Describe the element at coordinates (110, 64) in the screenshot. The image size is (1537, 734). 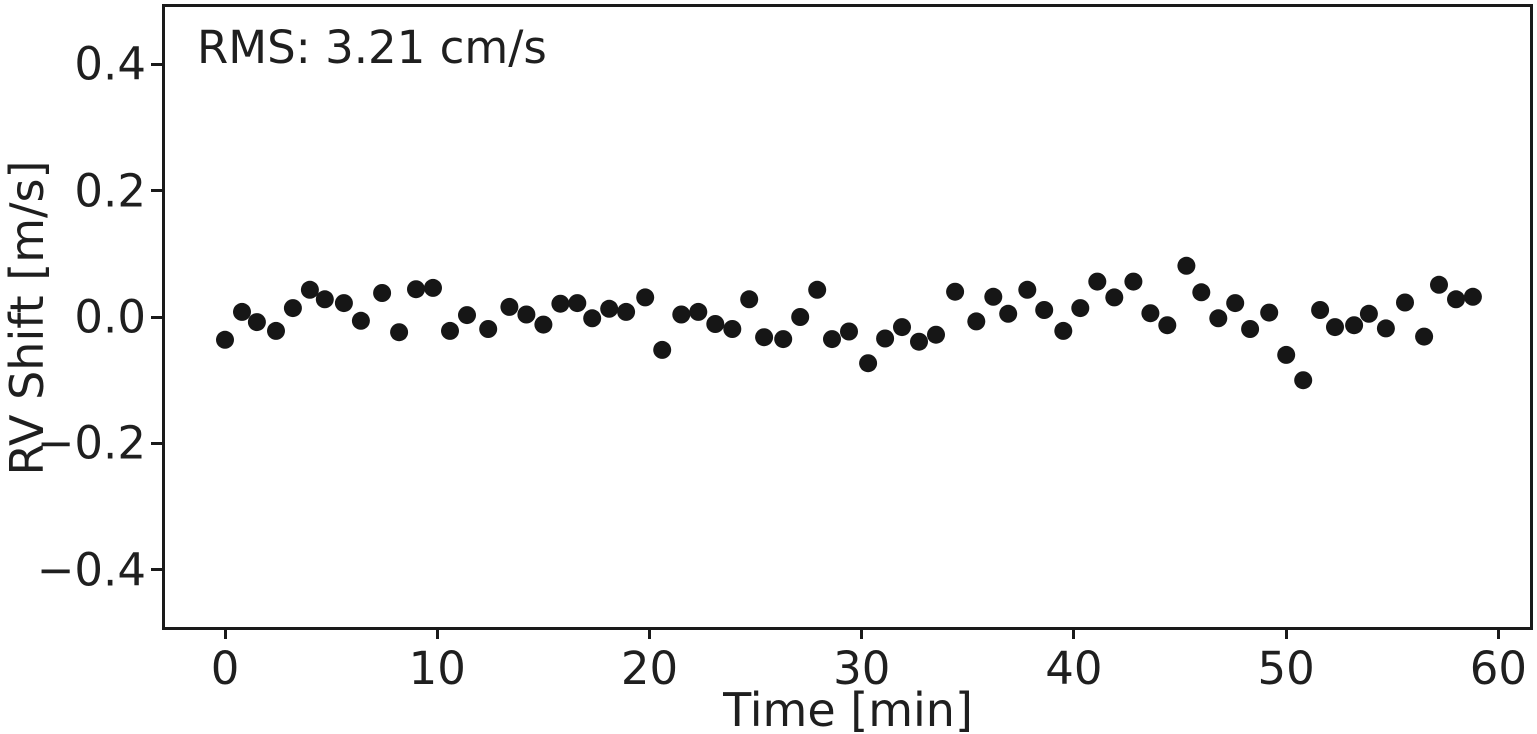
I see `y-tick-label: 0.4` at that location.